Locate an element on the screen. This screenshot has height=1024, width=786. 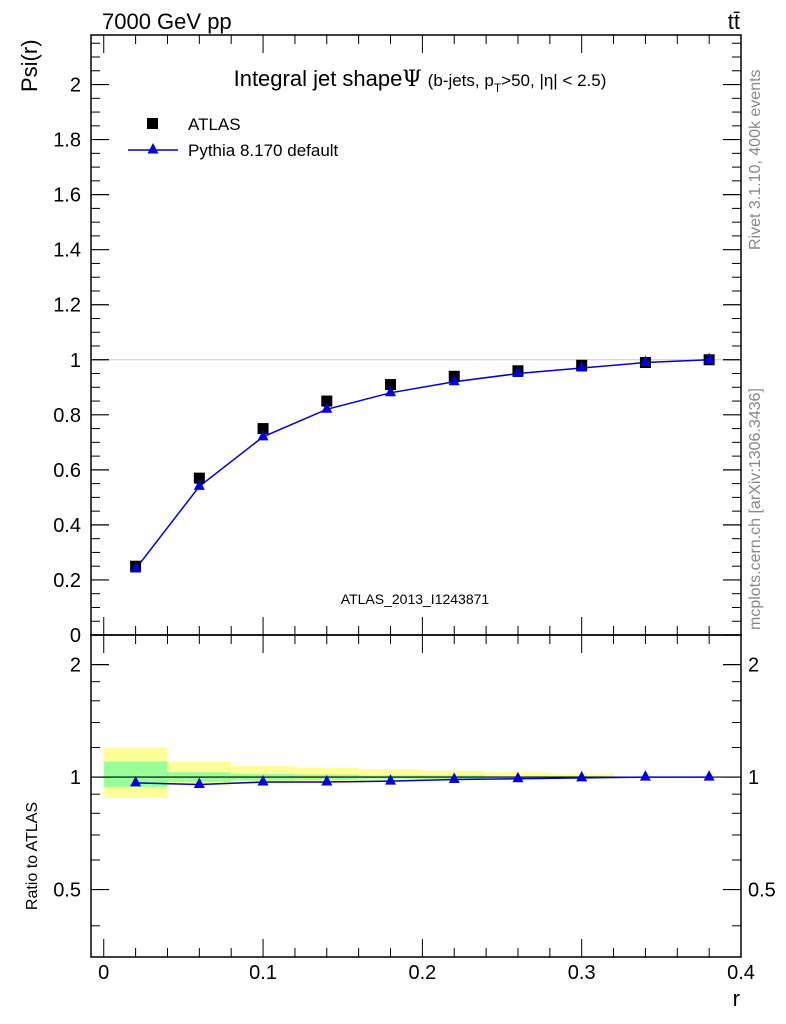
xtick-label: 0.4 is located at coordinates (741, 973).